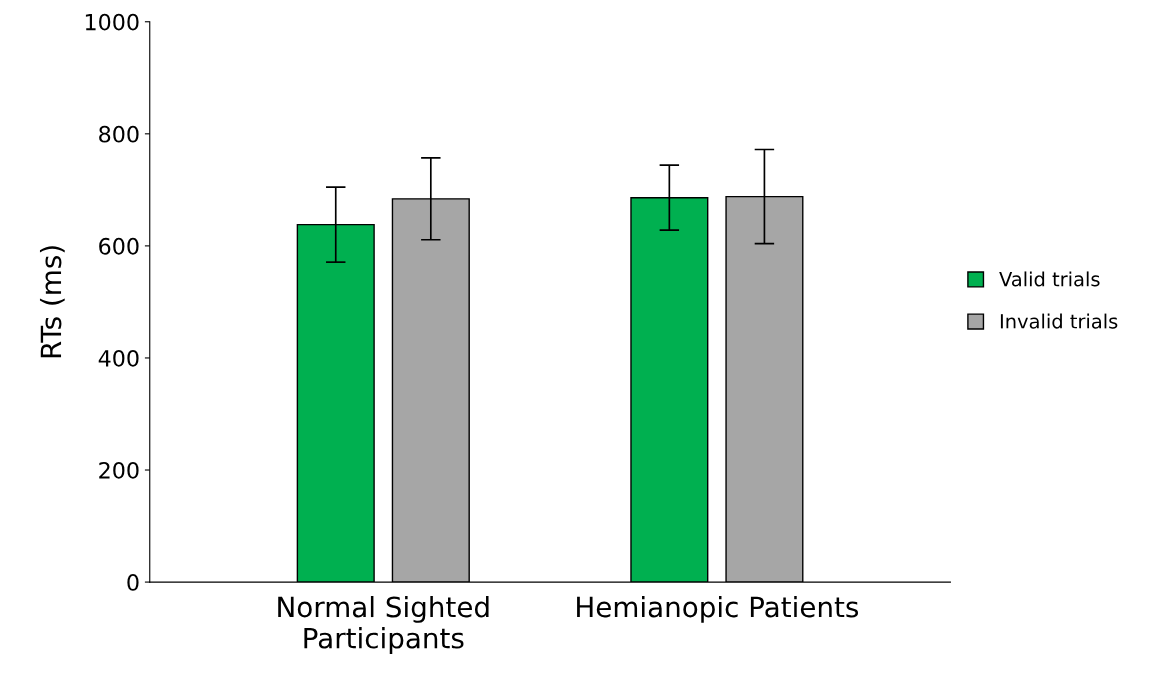 This screenshot has width=1152, height=680. What do you see at coordinates (118, 358) in the screenshot?
I see `y-tick-label: 400` at bounding box center [118, 358].